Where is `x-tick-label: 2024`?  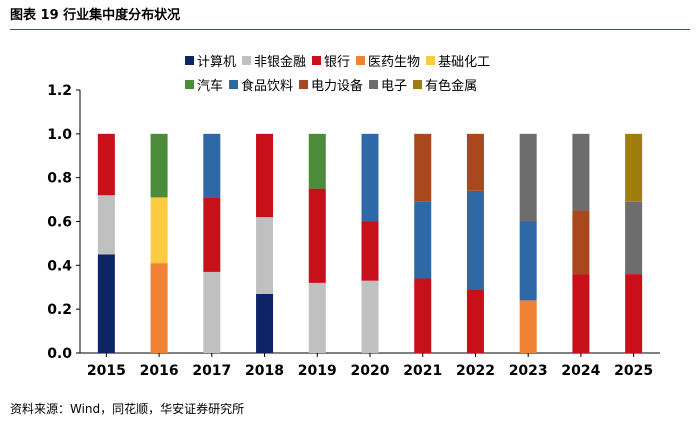 x-tick-label: 2024 is located at coordinates (580, 371).